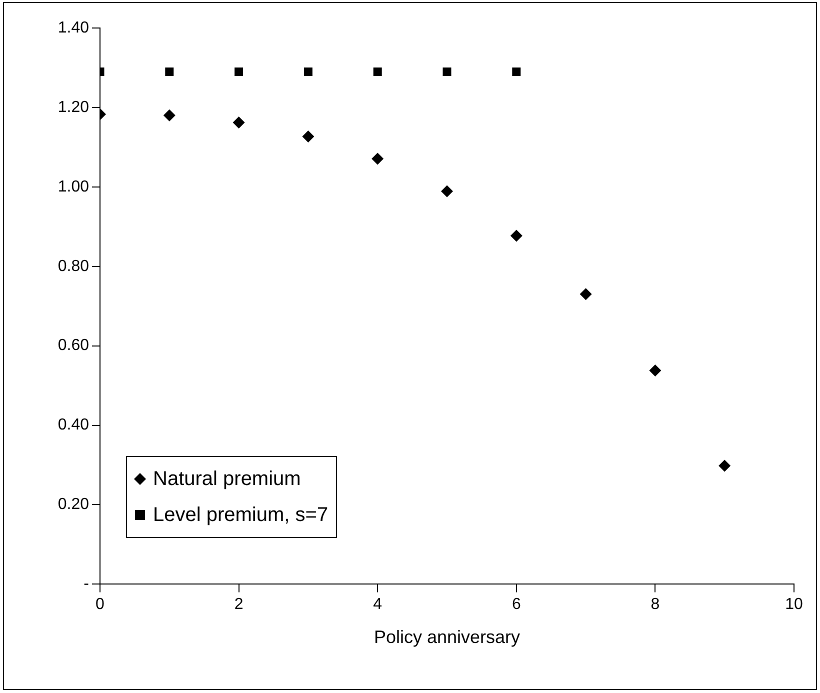 The height and width of the screenshot is (693, 820). What do you see at coordinates (240, 515) in the screenshot?
I see `legend-label: Level premium, s=7` at bounding box center [240, 515].